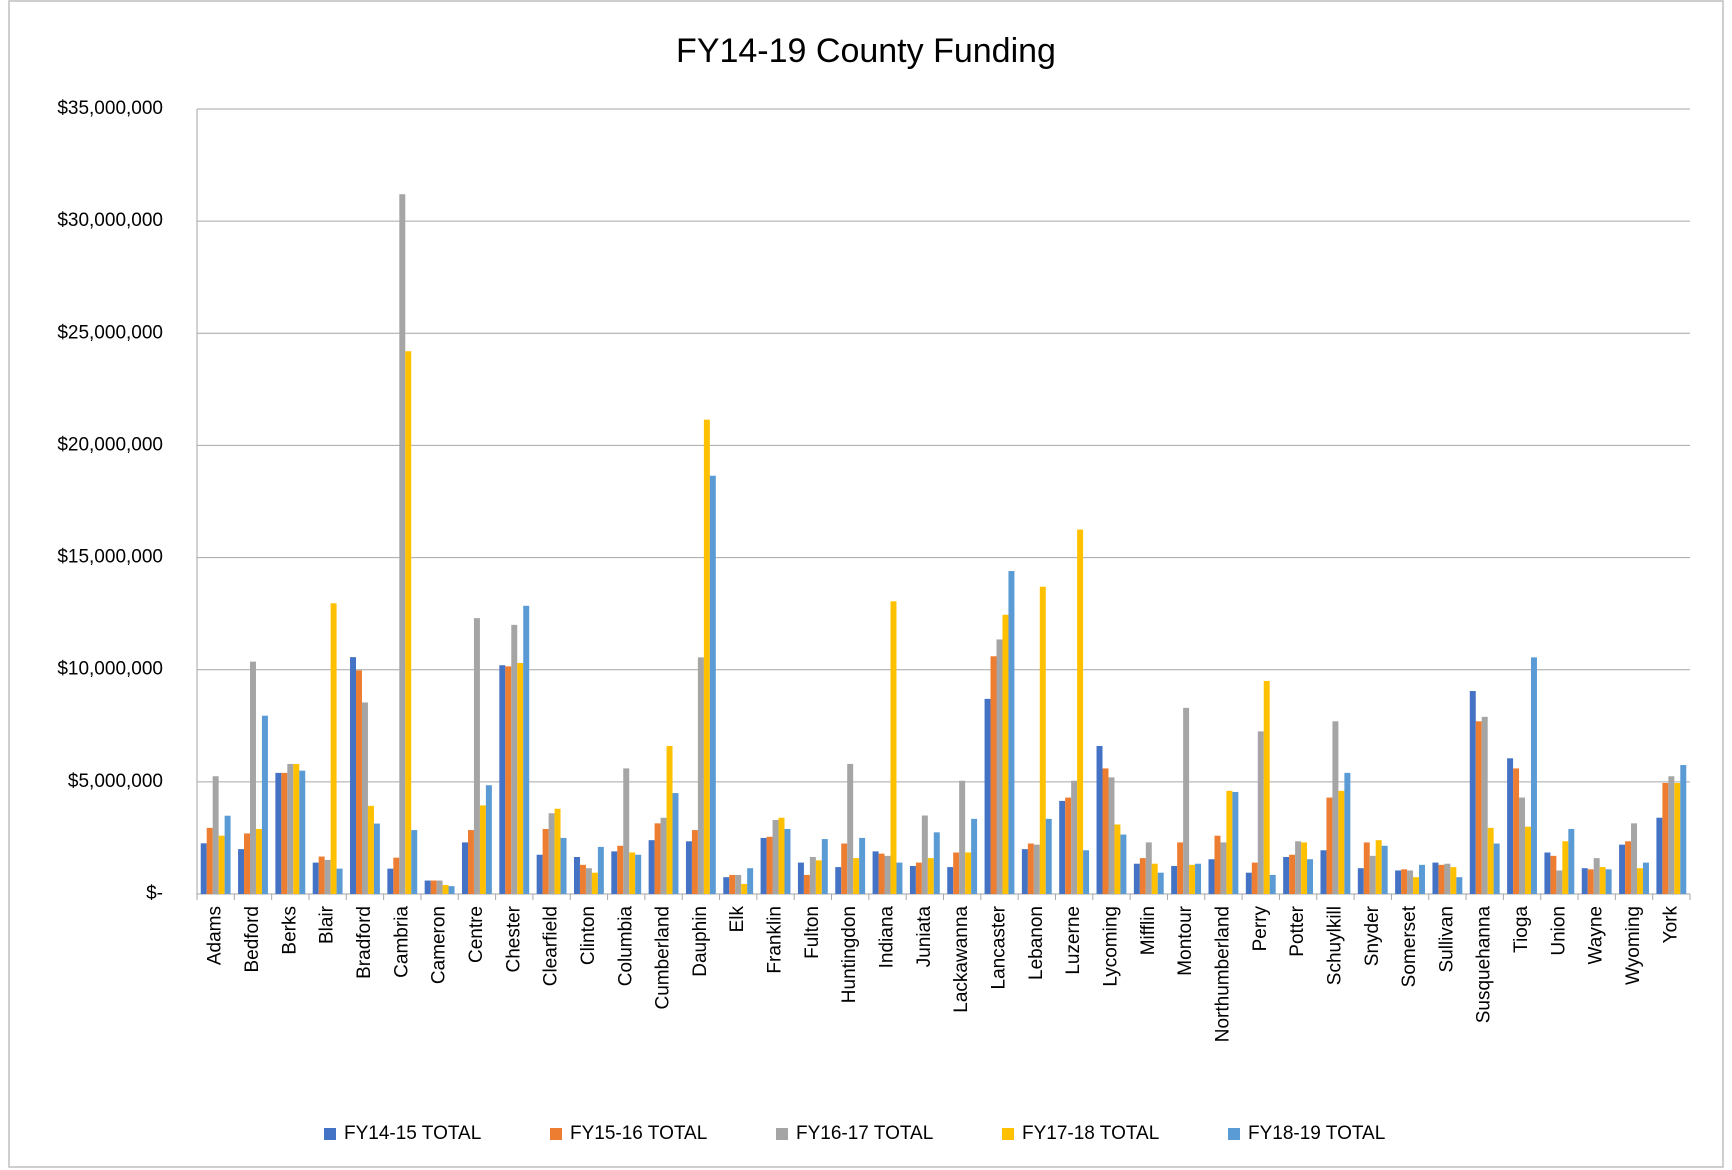 This screenshot has height=1170, width=1732. Describe the element at coordinates (412, 1133) in the screenshot. I see `legend-label: FY14-15 TOTAL` at that location.